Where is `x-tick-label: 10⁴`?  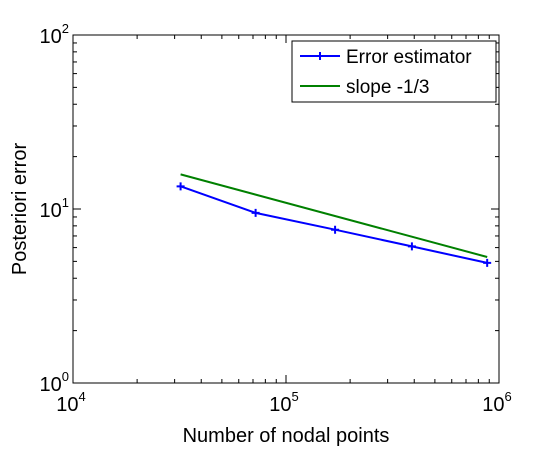
x-tick-label: 10⁴ is located at coordinates (70, 402).